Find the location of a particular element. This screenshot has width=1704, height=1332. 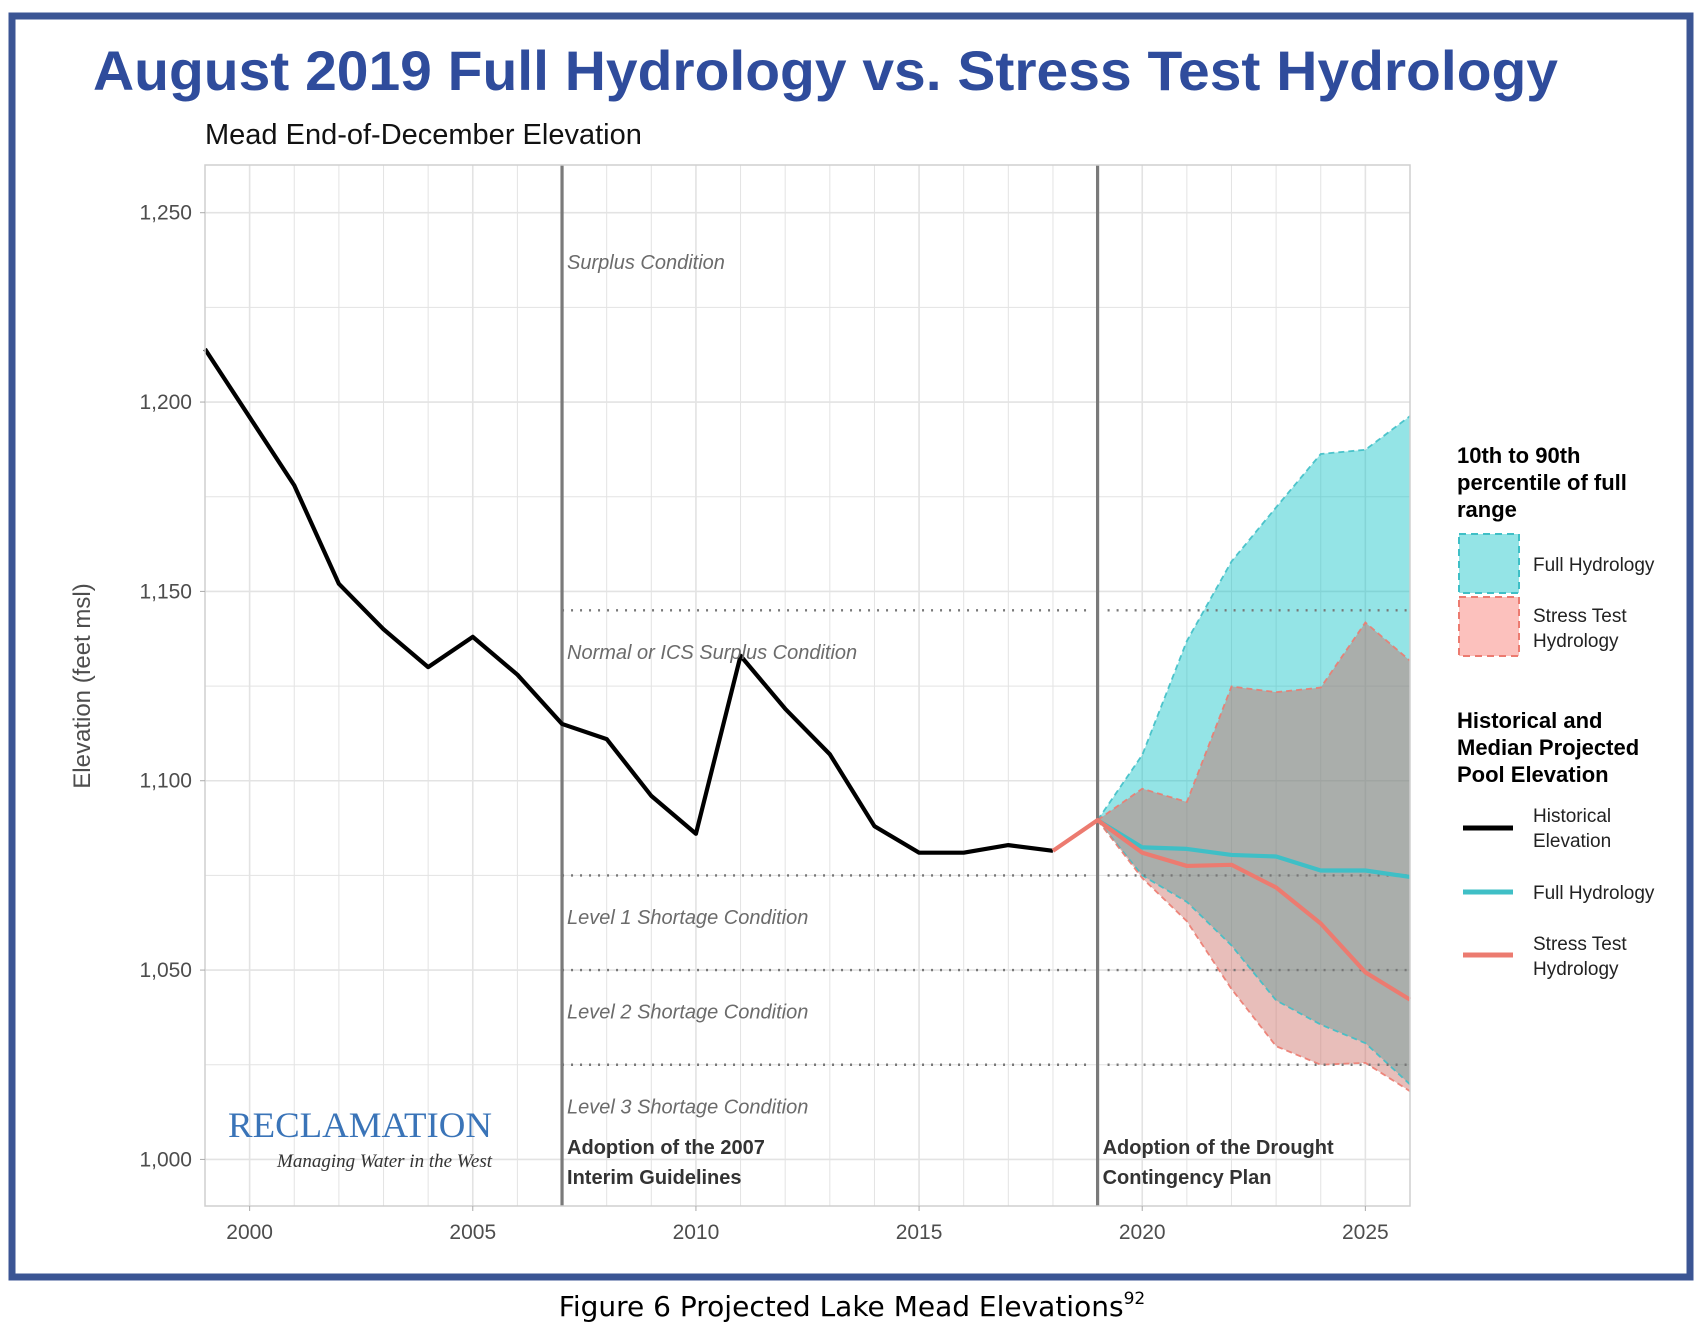

y-tick-label: 1,050 is located at coordinates (165, 970).